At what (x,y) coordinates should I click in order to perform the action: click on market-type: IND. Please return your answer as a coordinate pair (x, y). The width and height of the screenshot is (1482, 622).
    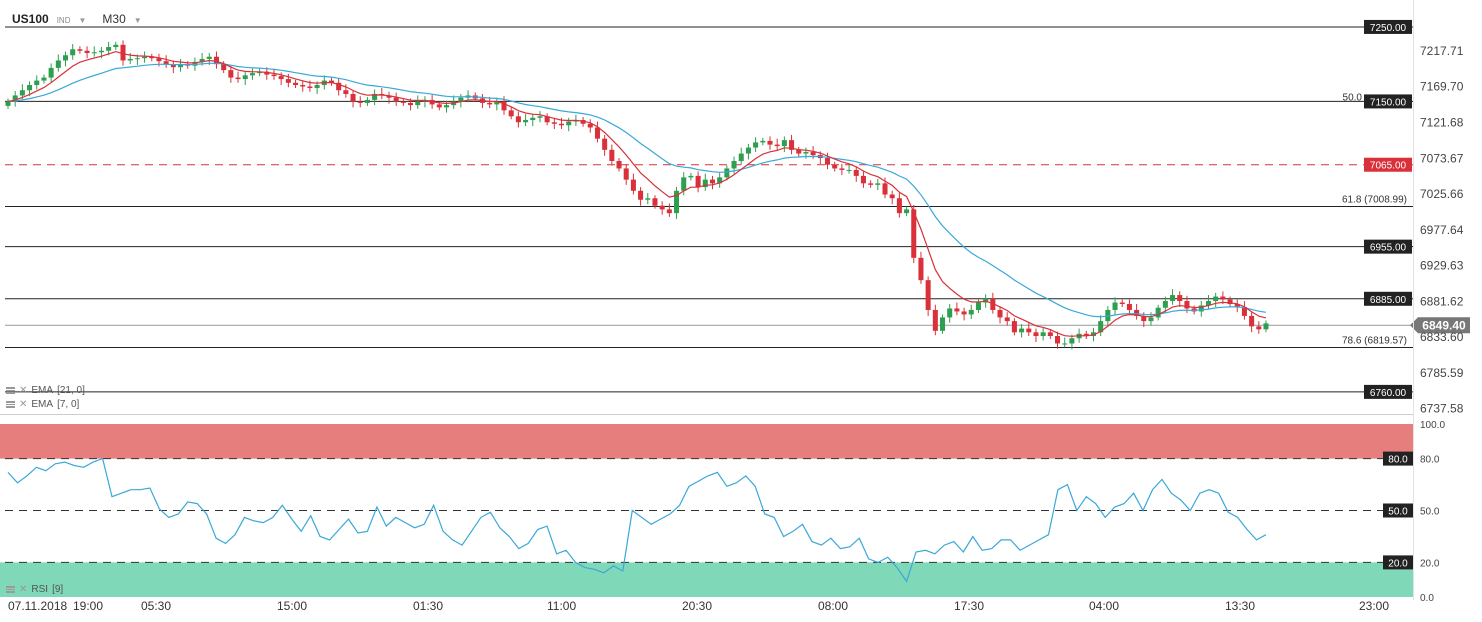
    Looking at the image, I should click on (63, 20).